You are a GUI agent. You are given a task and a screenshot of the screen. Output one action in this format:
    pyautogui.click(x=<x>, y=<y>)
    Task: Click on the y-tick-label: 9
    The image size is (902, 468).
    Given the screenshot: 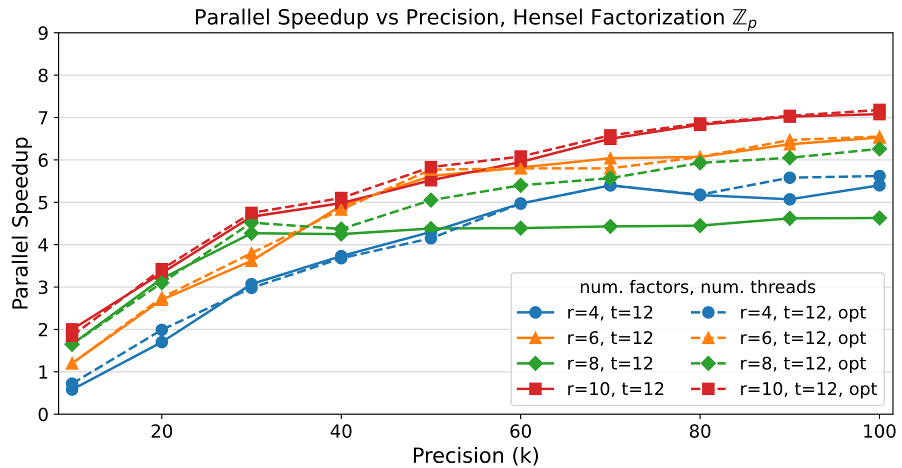 What is the action you would take?
    pyautogui.click(x=43, y=33)
    